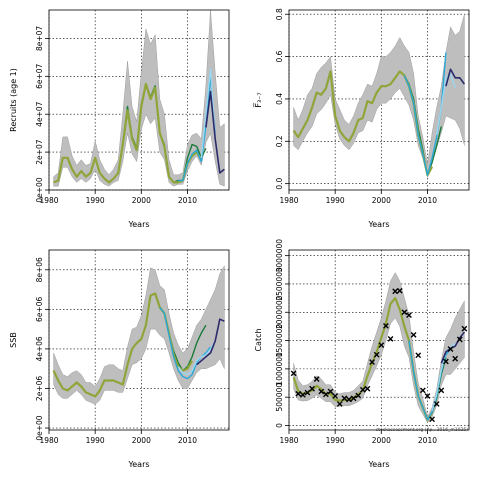  What do you see at coordinates (39, 75) in the screenshot?
I see `y-tick-label: 6e+07` at bounding box center [39, 75].